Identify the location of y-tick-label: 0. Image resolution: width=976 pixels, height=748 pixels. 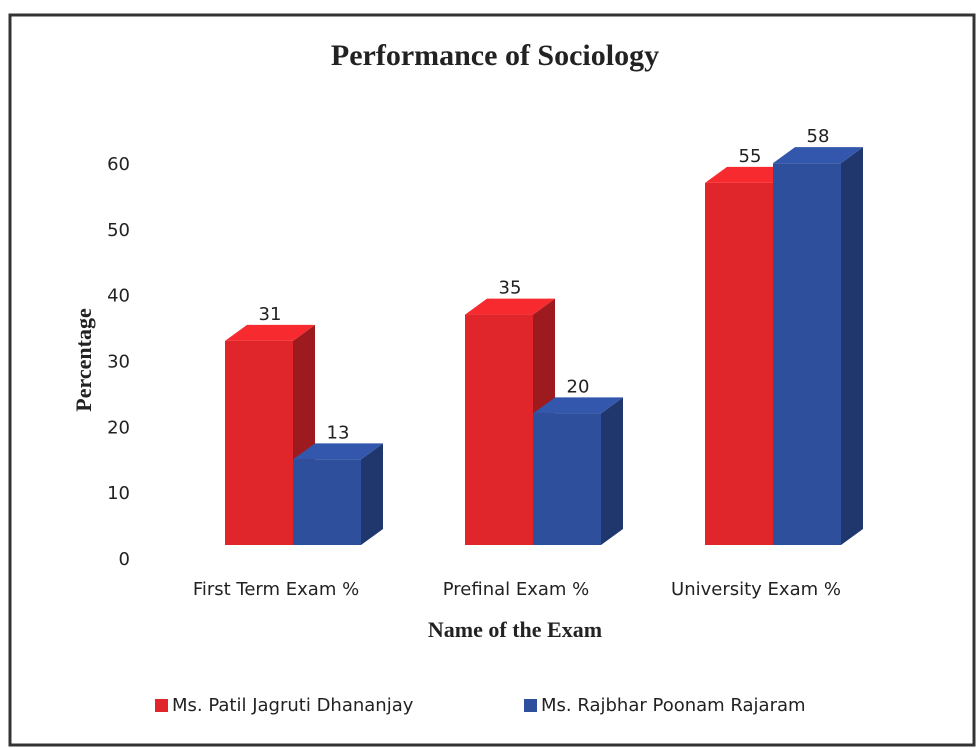
(124, 559).